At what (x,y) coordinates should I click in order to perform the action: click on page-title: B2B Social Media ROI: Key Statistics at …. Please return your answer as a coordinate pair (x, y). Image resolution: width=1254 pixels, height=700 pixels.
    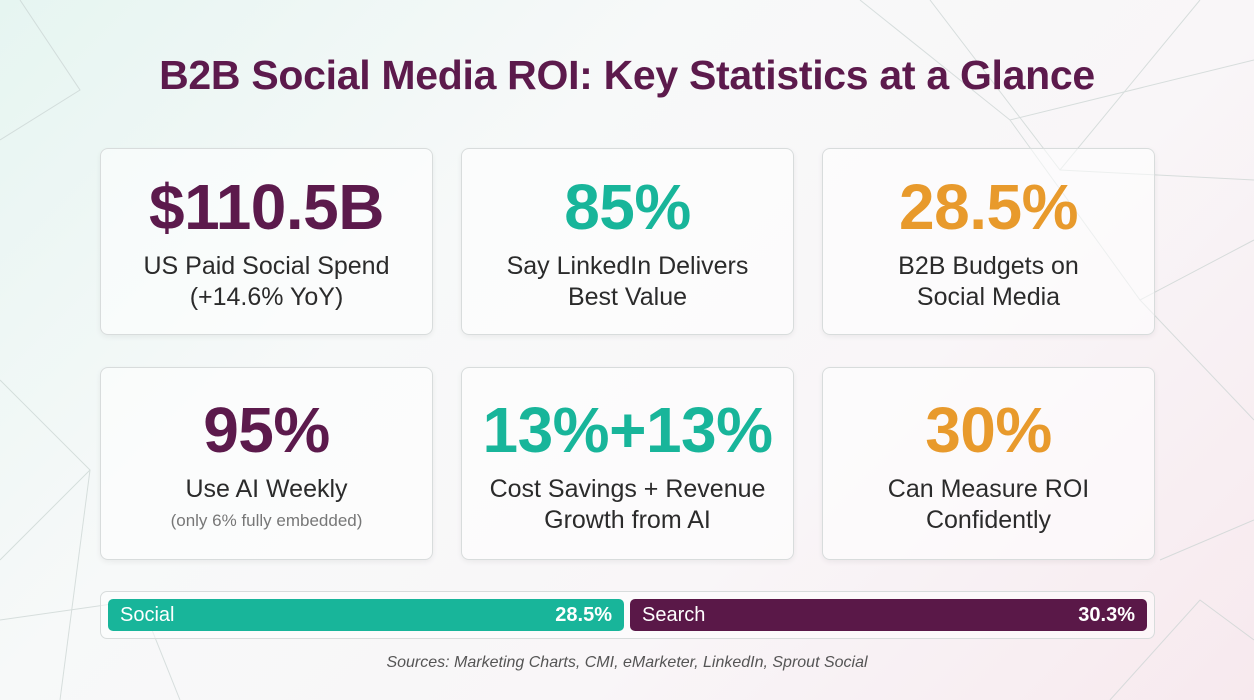
    Looking at the image, I should click on (627, 75).